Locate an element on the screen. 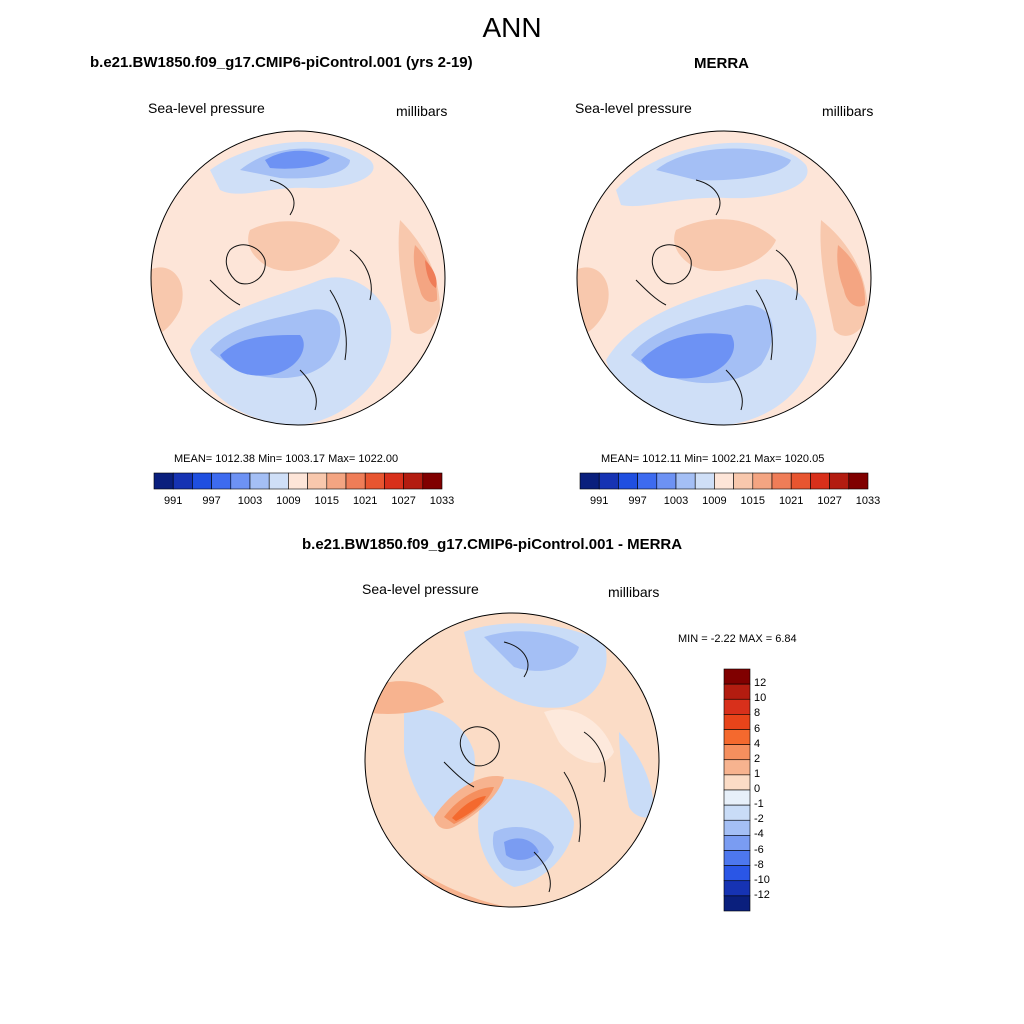 The image size is (1024, 1024). panel2-variable-label: Sea-level pressure is located at coordinates (633, 108).